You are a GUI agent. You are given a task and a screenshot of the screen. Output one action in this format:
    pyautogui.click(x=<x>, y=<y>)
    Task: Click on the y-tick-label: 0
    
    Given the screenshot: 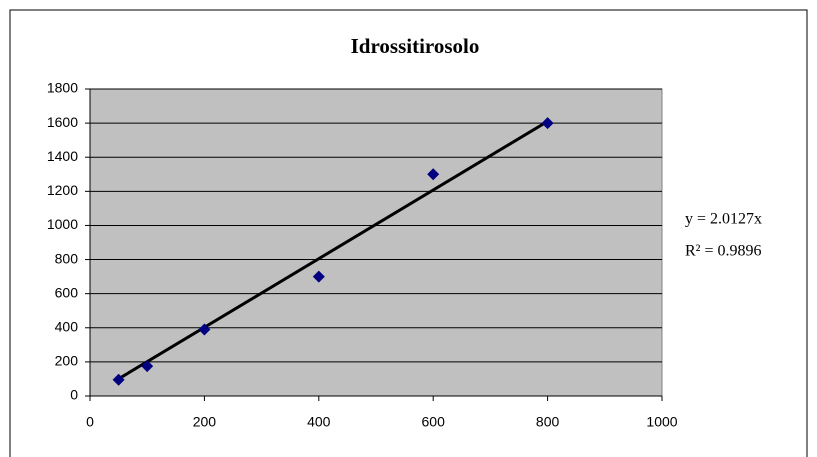 What is the action you would take?
    pyautogui.click(x=74, y=395)
    